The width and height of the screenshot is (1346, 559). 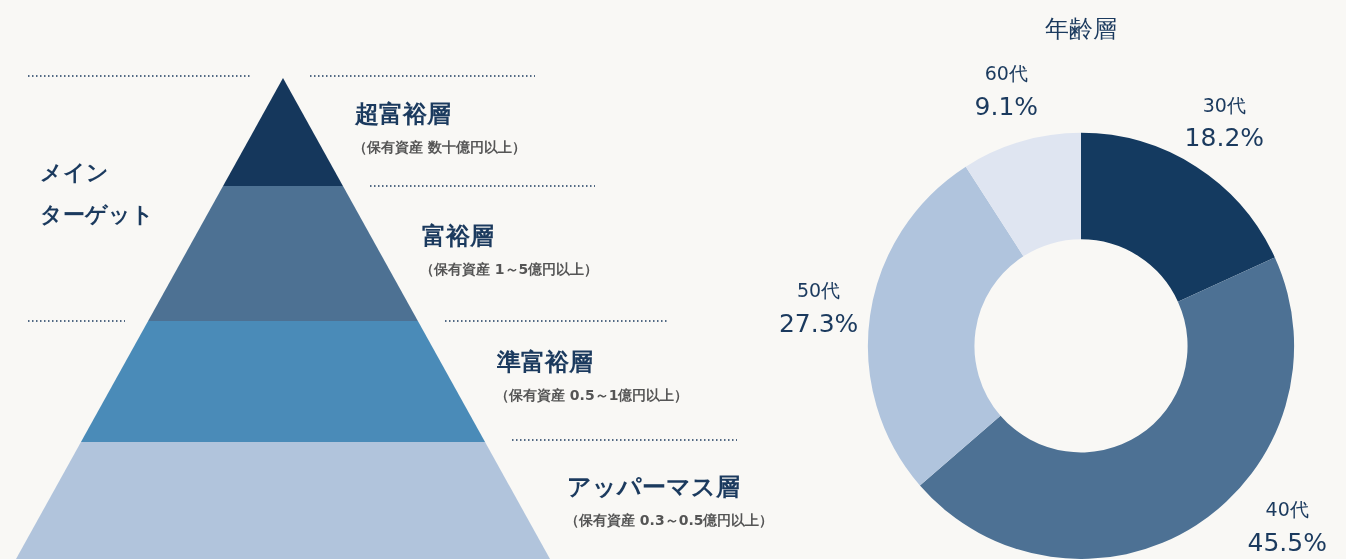 What do you see at coordinates (74, 173) in the screenshot?
I see `text: メイン` at bounding box center [74, 173].